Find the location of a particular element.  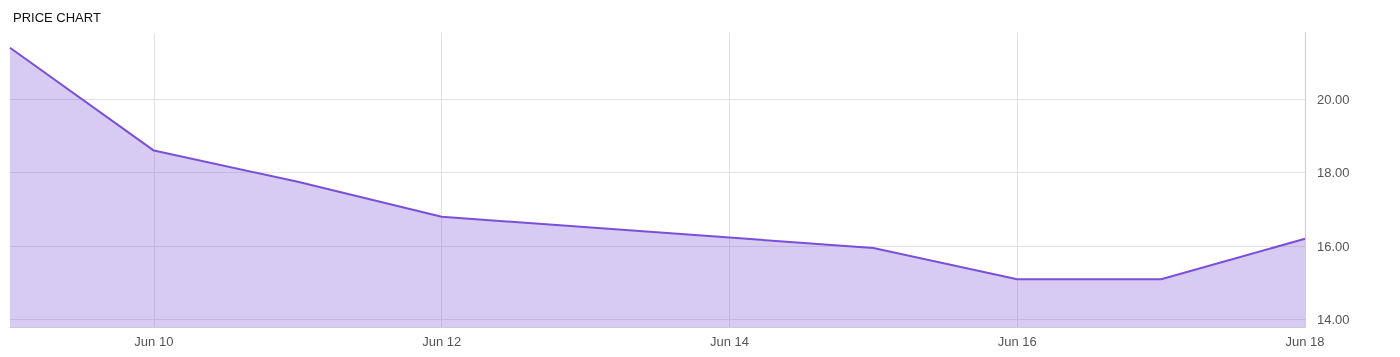

x-tick-label: Jun 18 is located at coordinates (1305, 341).